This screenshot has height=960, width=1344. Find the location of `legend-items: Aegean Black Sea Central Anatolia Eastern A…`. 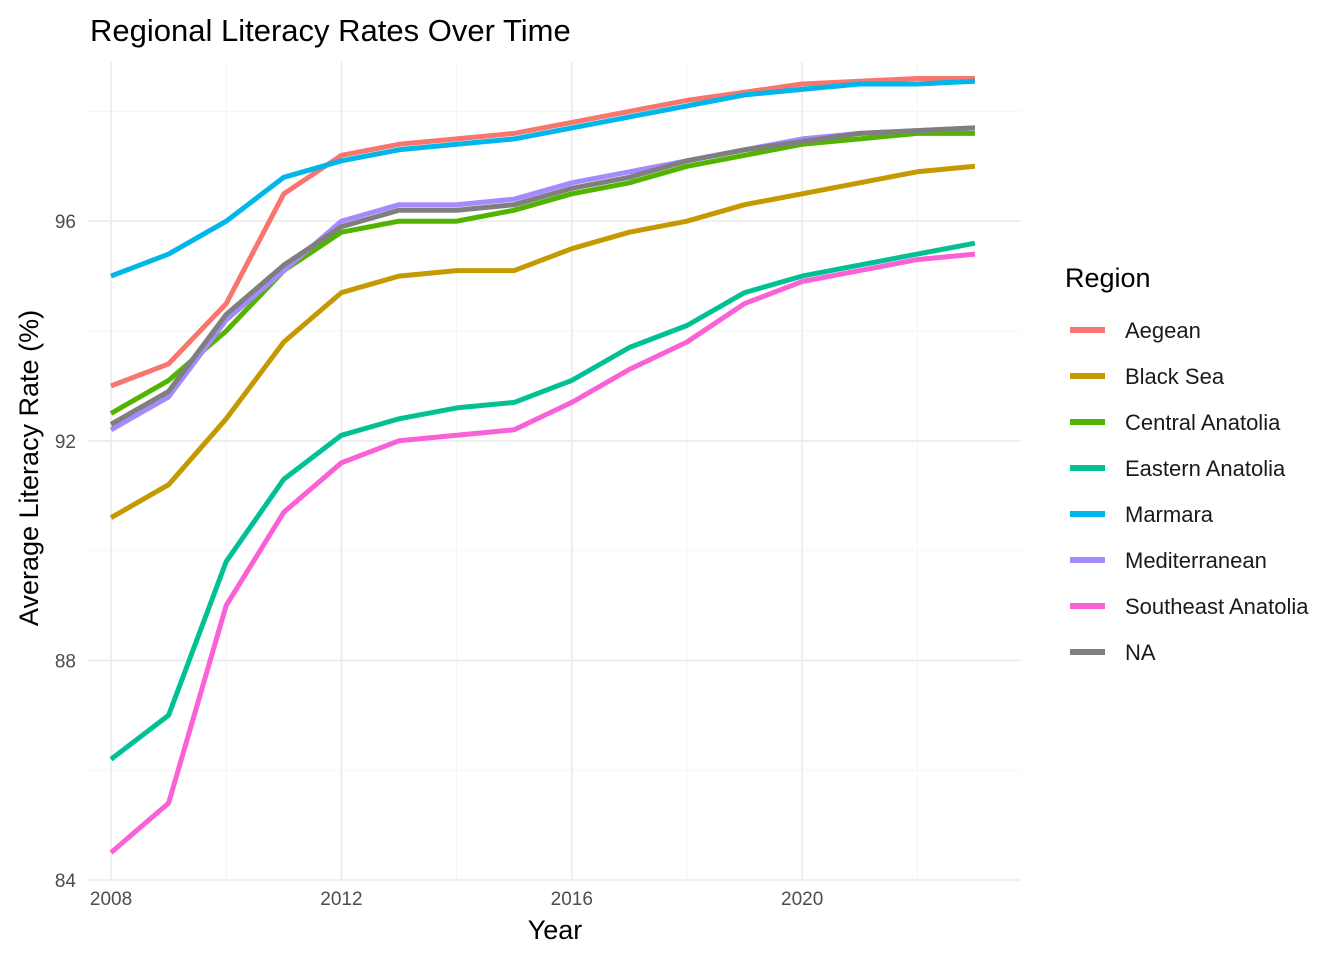

legend-items: Aegean Black Sea Central Anatolia Eastern A… is located at coordinates (1189, 491).